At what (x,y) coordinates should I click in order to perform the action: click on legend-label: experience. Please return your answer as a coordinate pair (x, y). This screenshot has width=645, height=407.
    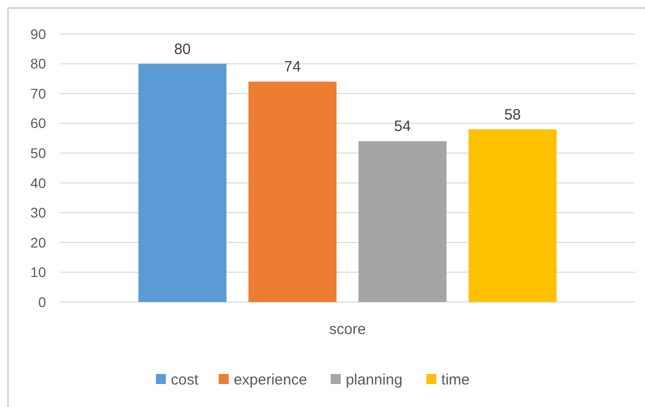
    Looking at the image, I should click on (271, 379).